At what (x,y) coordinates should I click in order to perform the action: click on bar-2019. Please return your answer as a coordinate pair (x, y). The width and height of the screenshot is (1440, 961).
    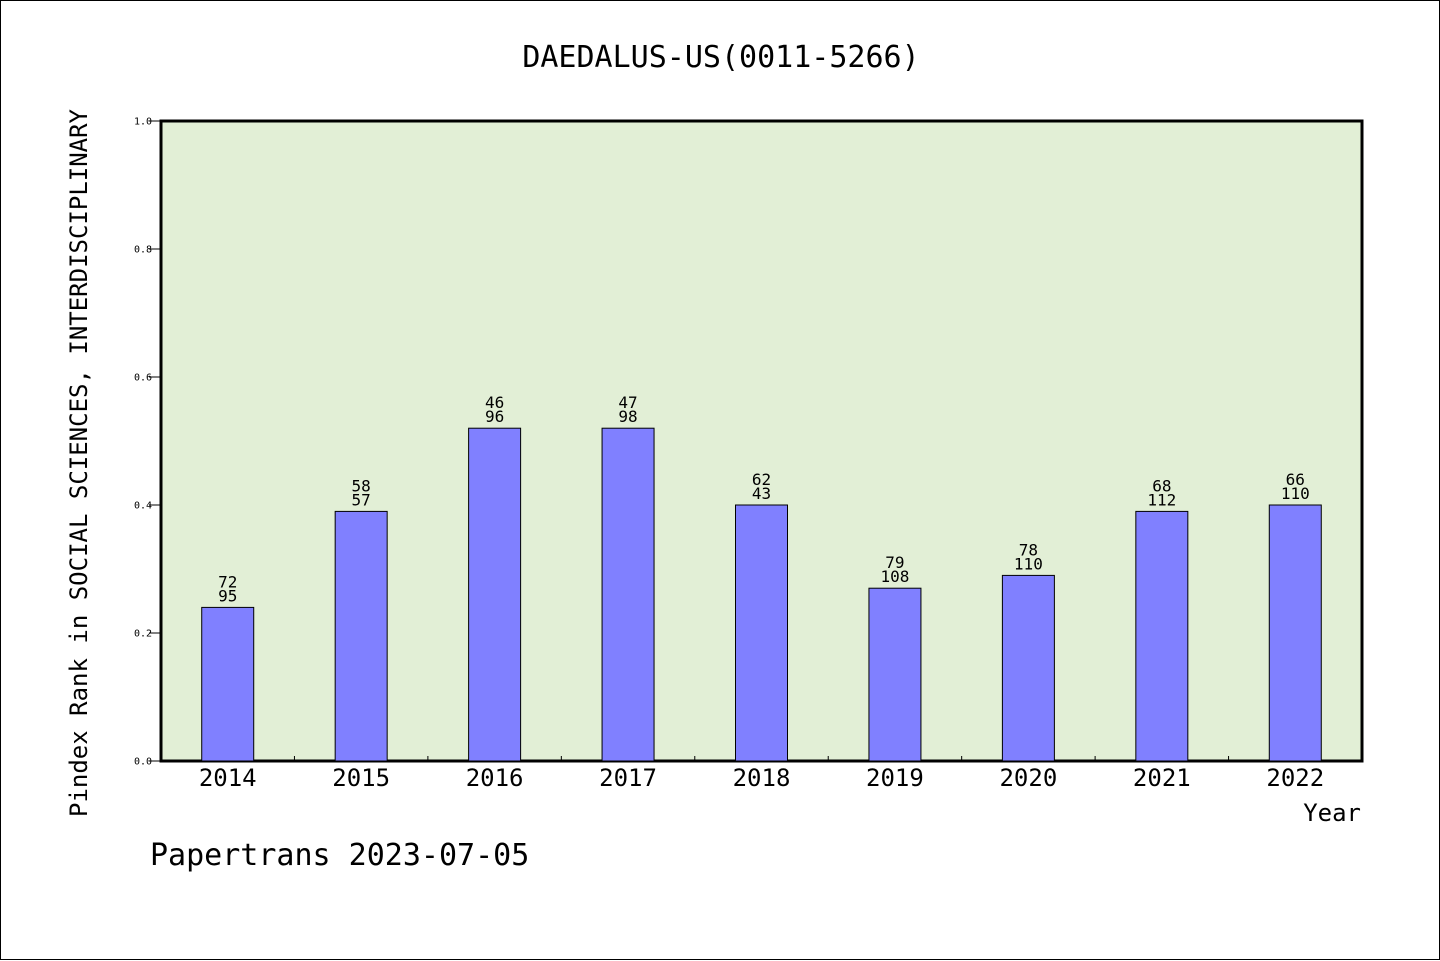
    Looking at the image, I should click on (895, 674).